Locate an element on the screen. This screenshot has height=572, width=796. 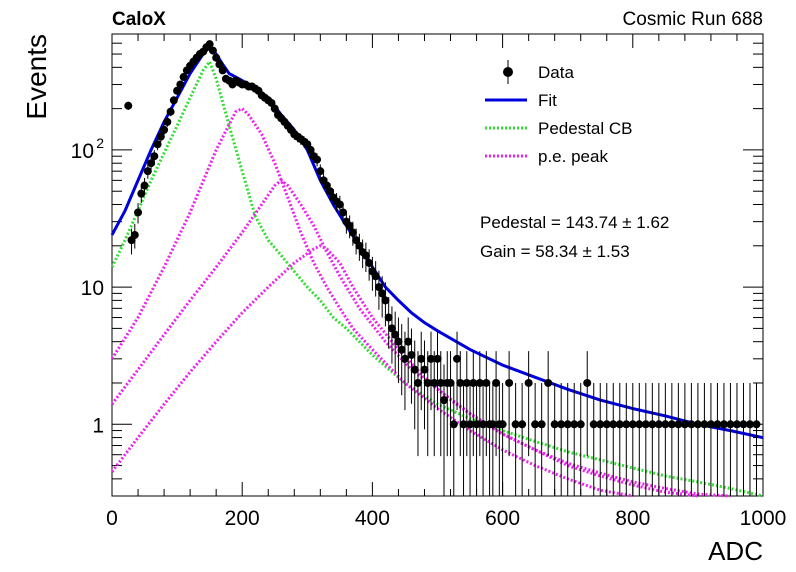
gain-result: Gain = 58.34 ± 1.53 is located at coordinates (555, 251).